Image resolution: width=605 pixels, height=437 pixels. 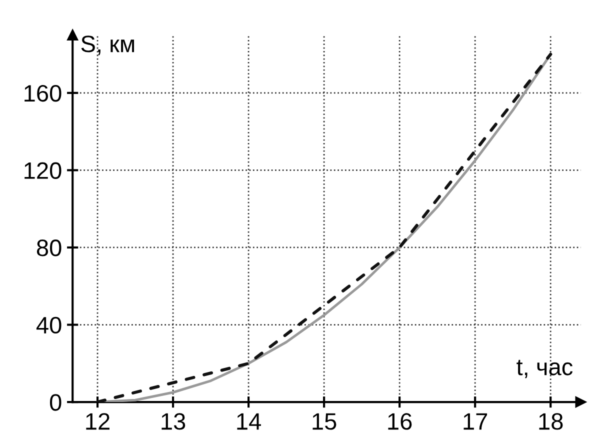 I want to click on x-tick-label: 16, so click(x=400, y=421).